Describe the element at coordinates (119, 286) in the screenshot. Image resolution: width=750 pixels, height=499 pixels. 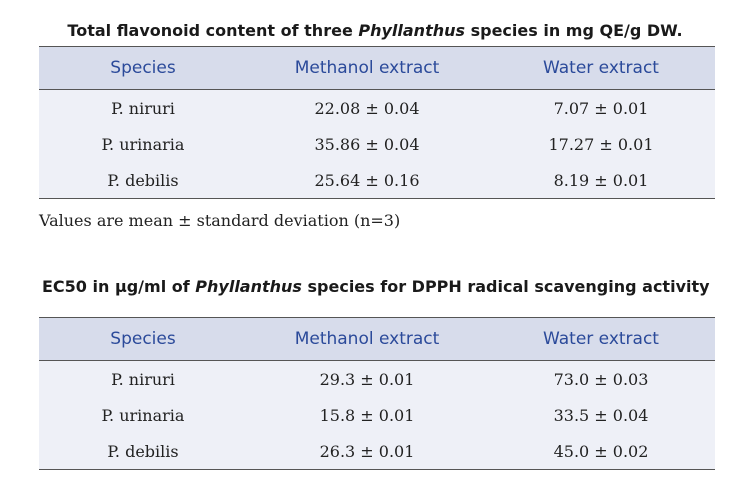
I see `table2-title-part: EC50 in µg/ml of` at that location.